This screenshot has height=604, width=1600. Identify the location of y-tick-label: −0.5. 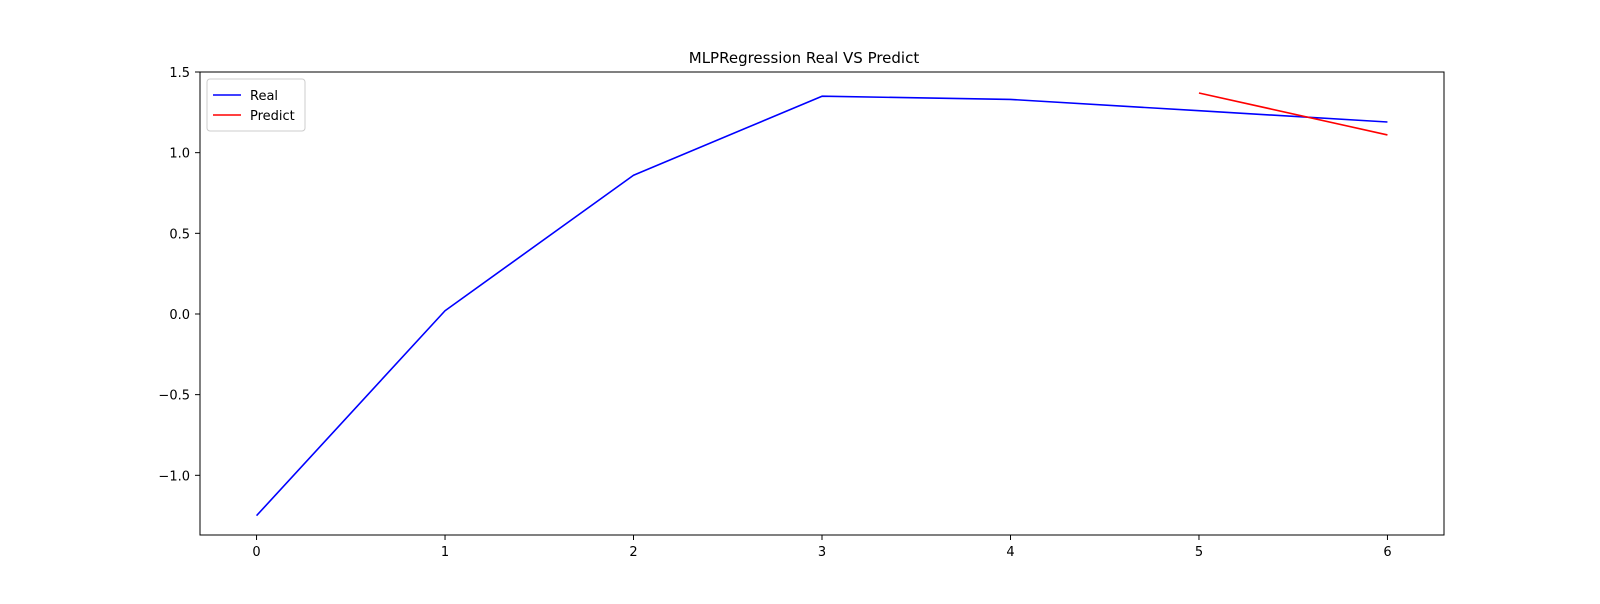
(174, 396).